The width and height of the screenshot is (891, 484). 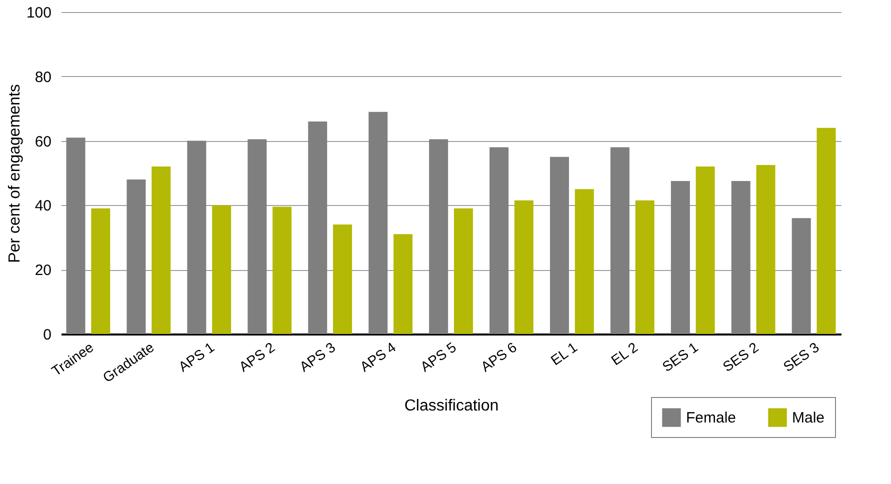 I want to click on y-tick-label: 20, so click(x=43, y=271).